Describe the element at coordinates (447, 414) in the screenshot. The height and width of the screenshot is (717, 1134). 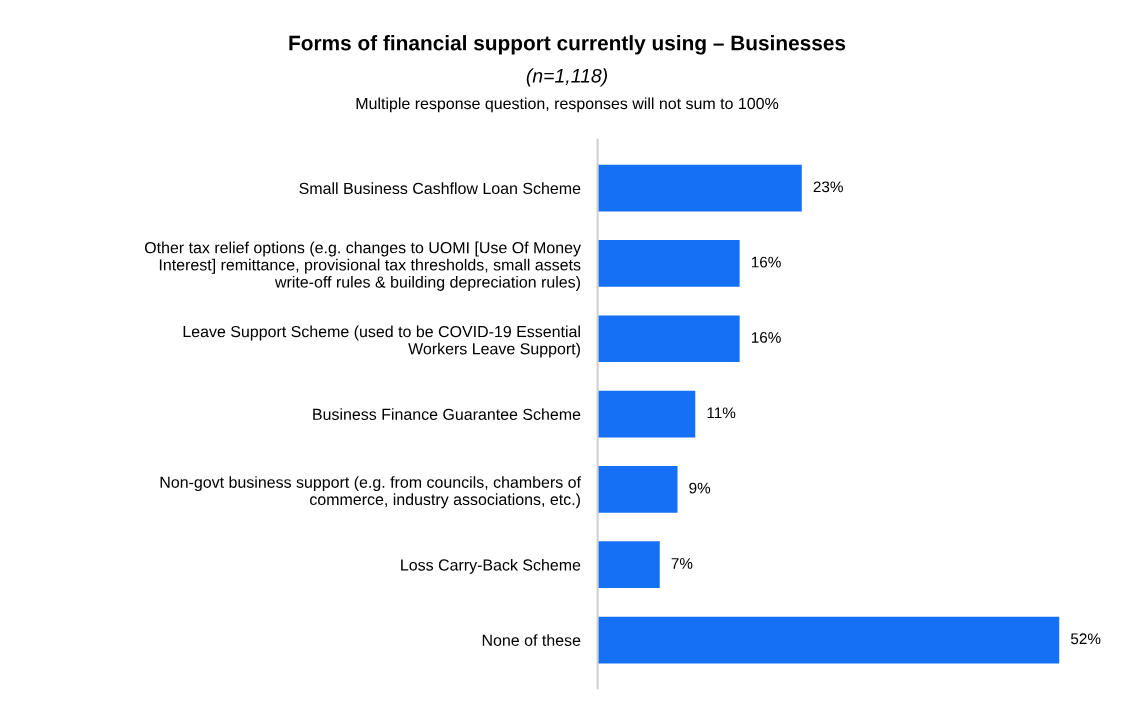
I see `y-tick-label: Business Finance Guarantee Scheme` at that location.